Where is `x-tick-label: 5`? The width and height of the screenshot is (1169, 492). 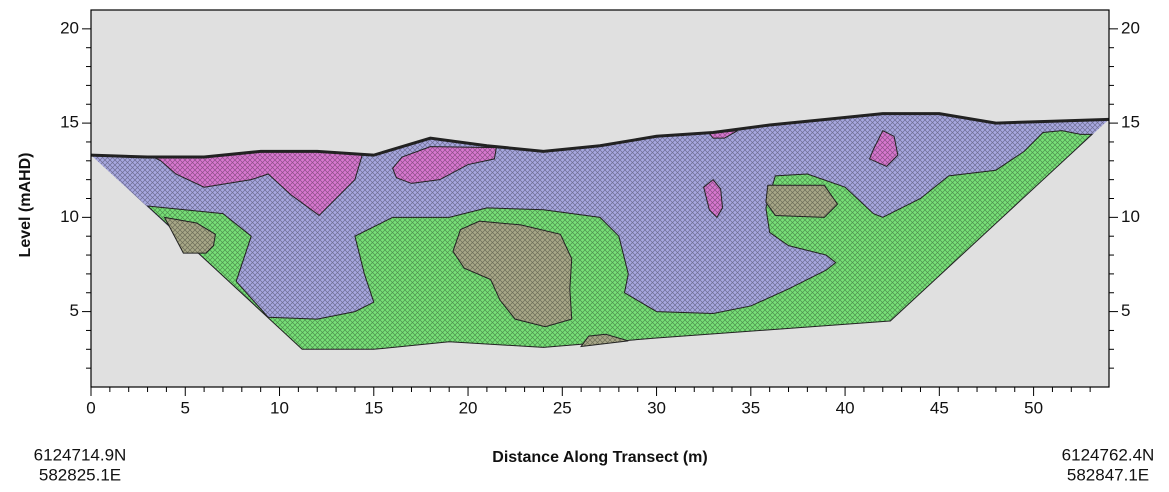
x-tick-label: 5 is located at coordinates (185, 407).